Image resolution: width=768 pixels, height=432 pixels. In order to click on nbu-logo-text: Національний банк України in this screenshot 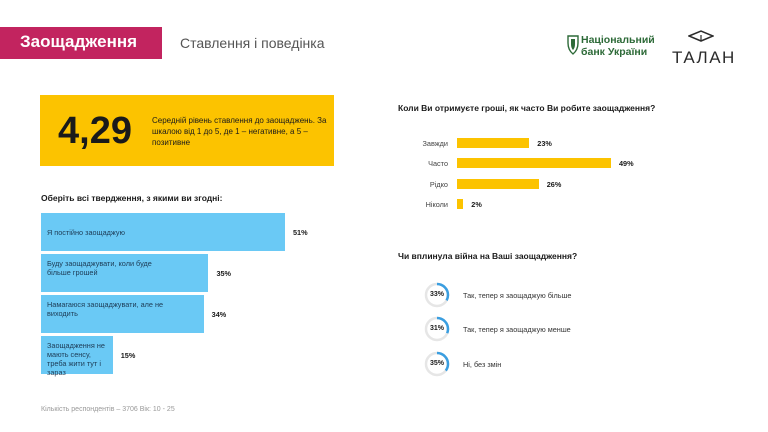, I will do `click(618, 46)`.